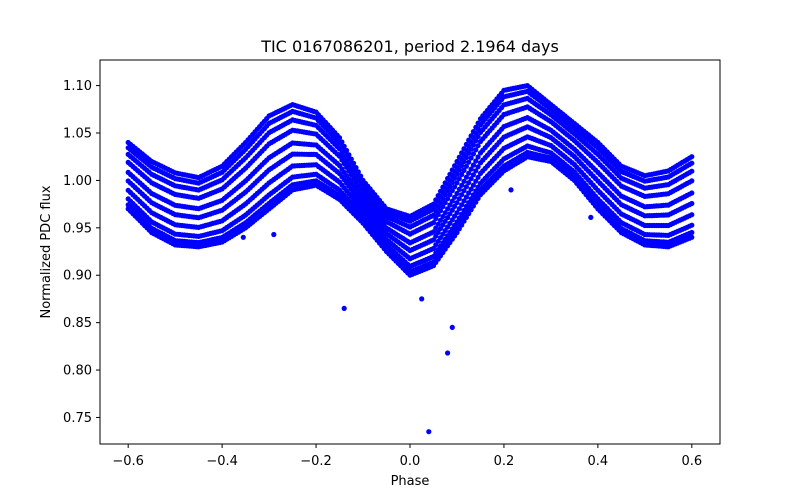  Describe the element at coordinates (316, 461) in the screenshot. I see `x-tick-label: −0.2` at that location.